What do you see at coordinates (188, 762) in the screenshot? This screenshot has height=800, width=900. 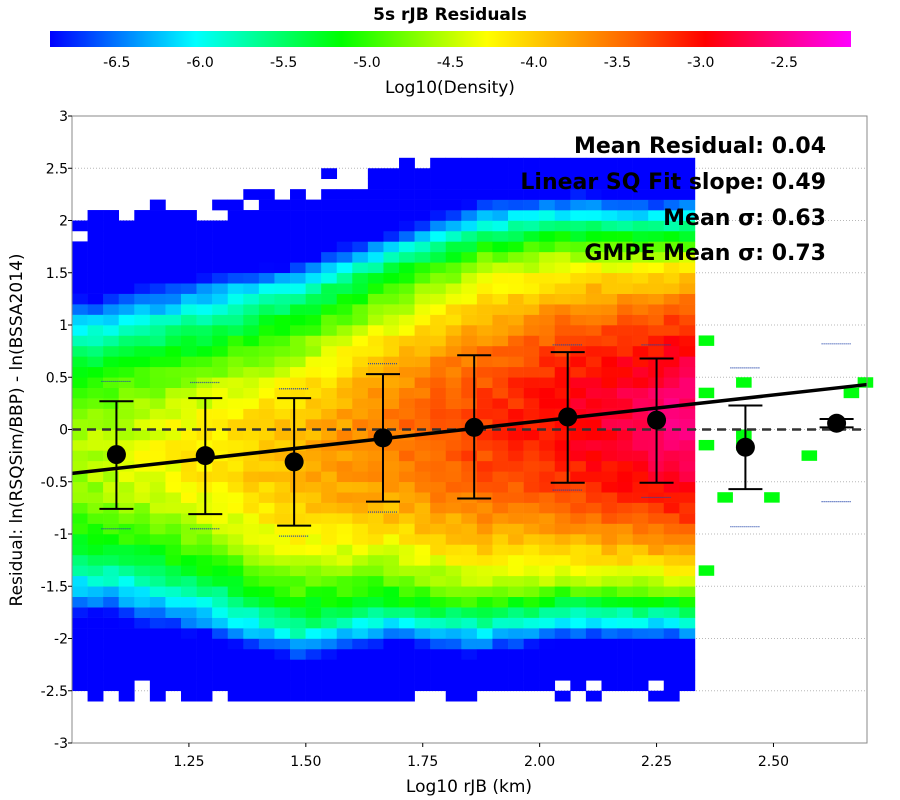 I see `x-tick-label: 1.25` at bounding box center [188, 762].